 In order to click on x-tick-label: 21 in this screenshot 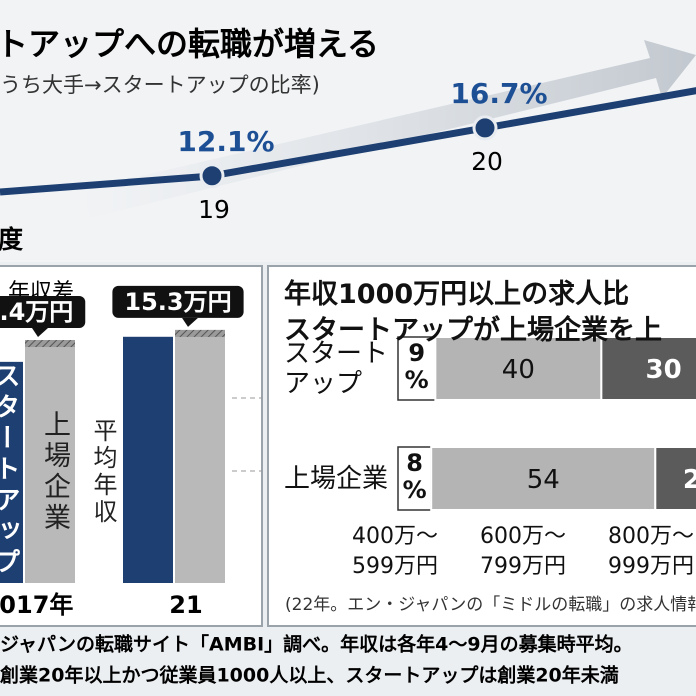, I will do `click(185, 605)`.